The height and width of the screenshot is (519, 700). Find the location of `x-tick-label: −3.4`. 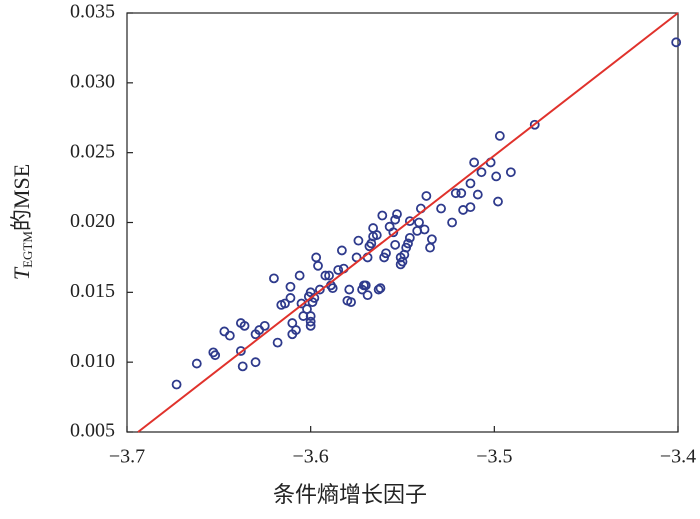

x-tick-label: −3.4 is located at coordinates (678, 457).